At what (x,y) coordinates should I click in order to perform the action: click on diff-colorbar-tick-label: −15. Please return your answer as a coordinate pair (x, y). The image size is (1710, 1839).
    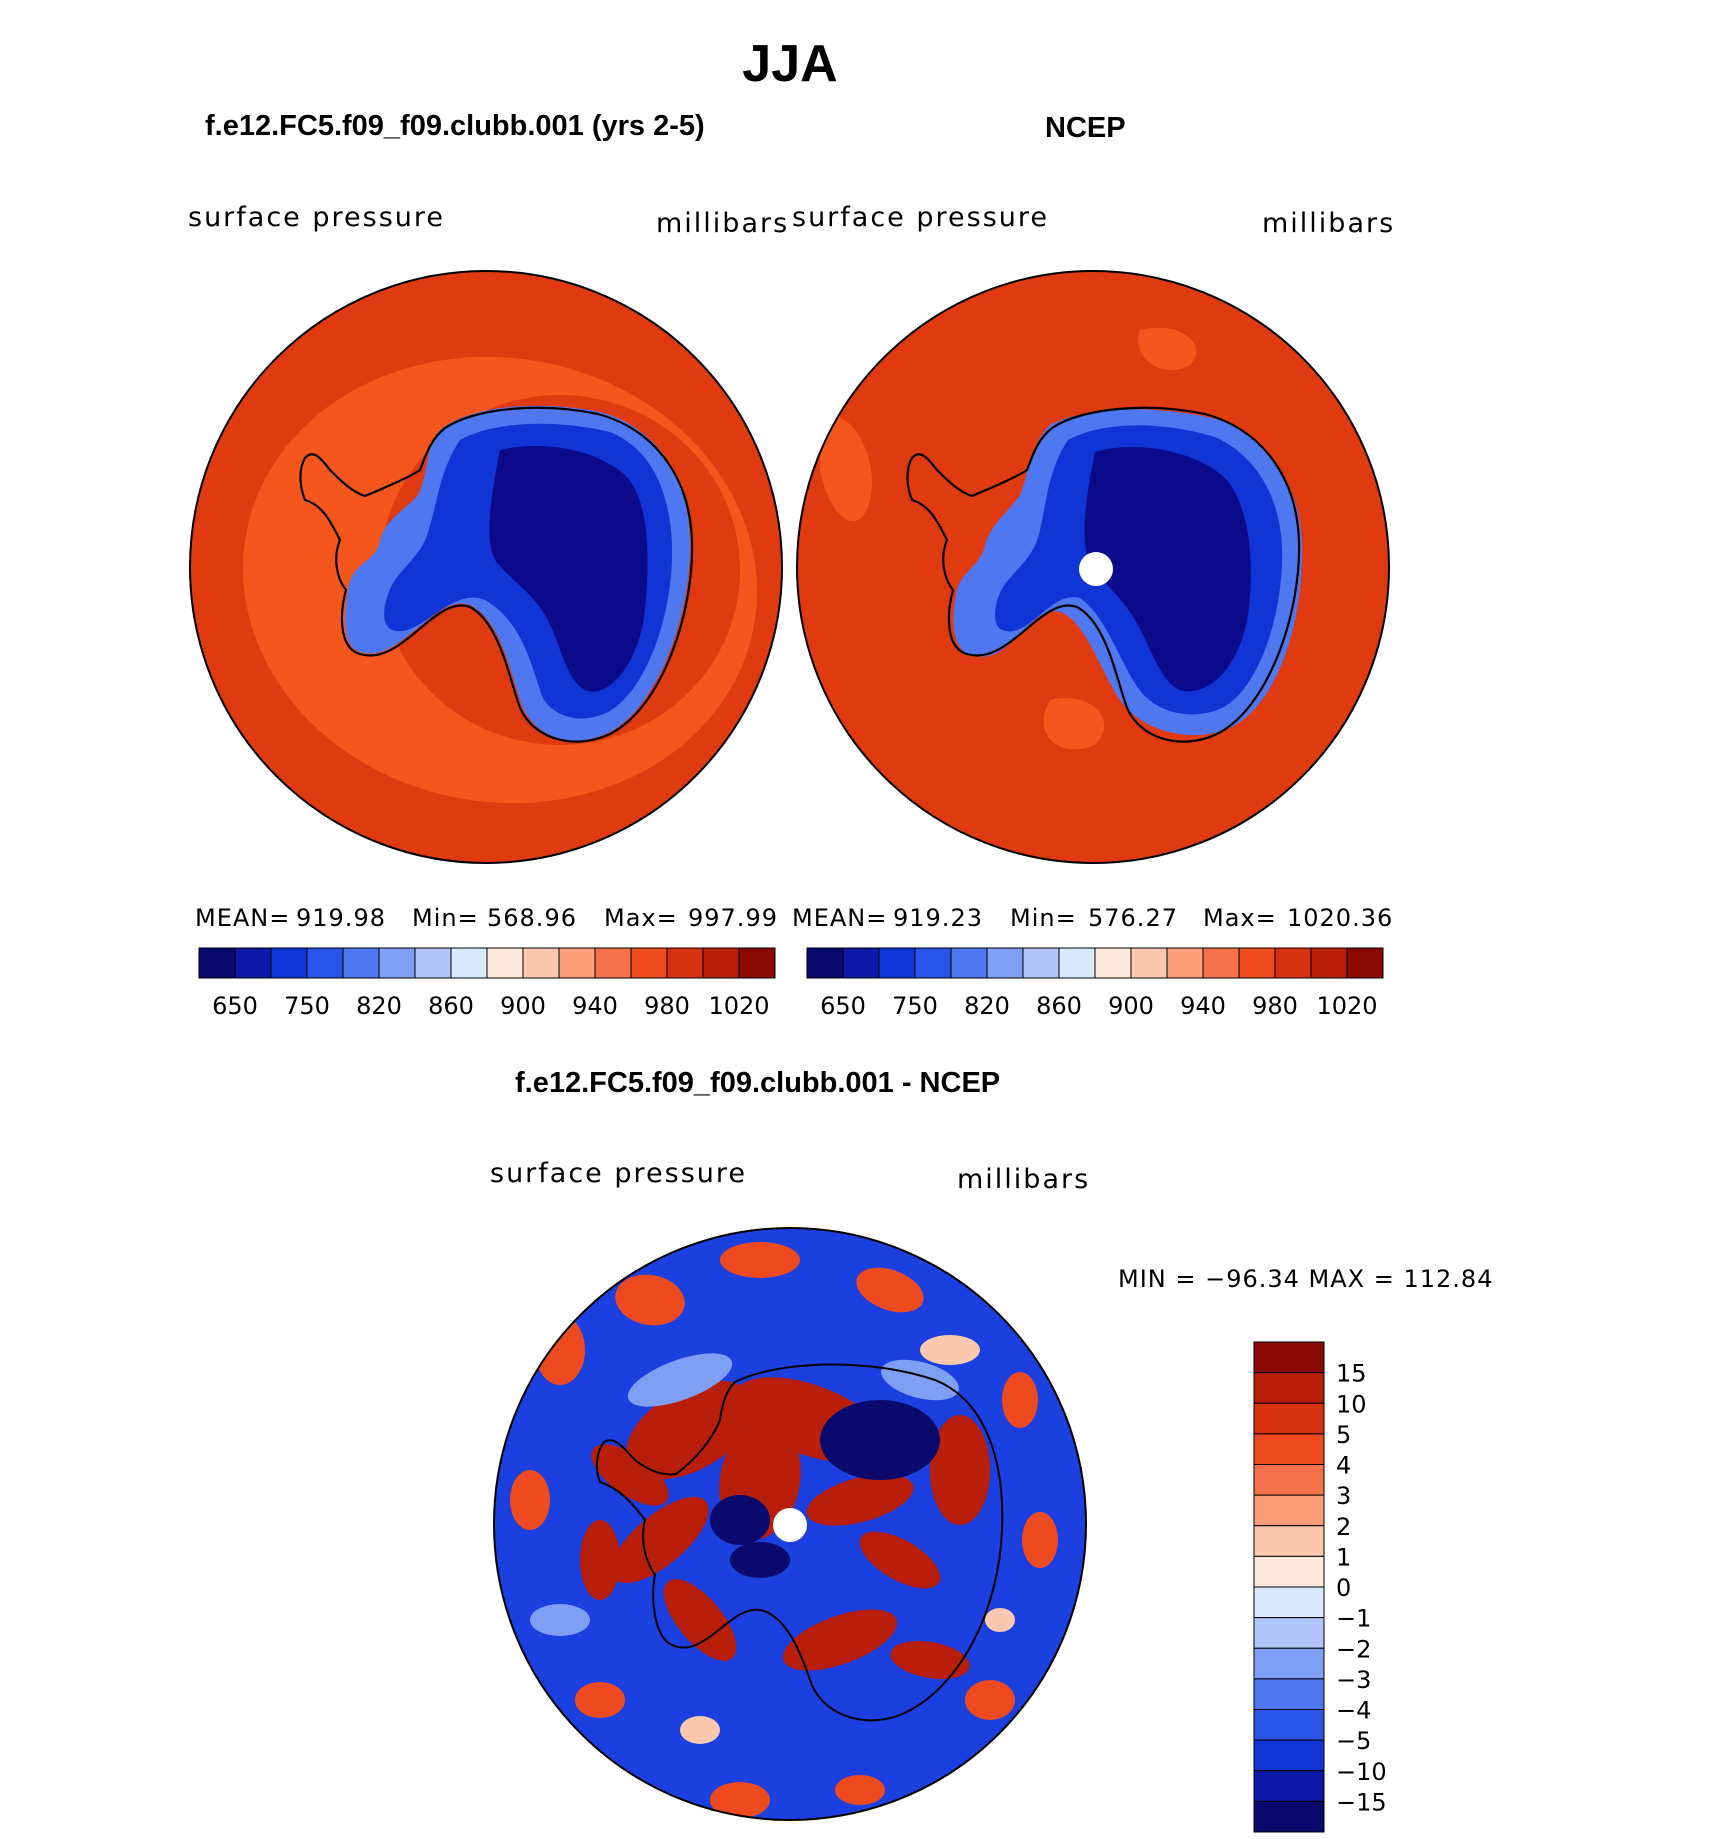
    Looking at the image, I should click on (1361, 1802).